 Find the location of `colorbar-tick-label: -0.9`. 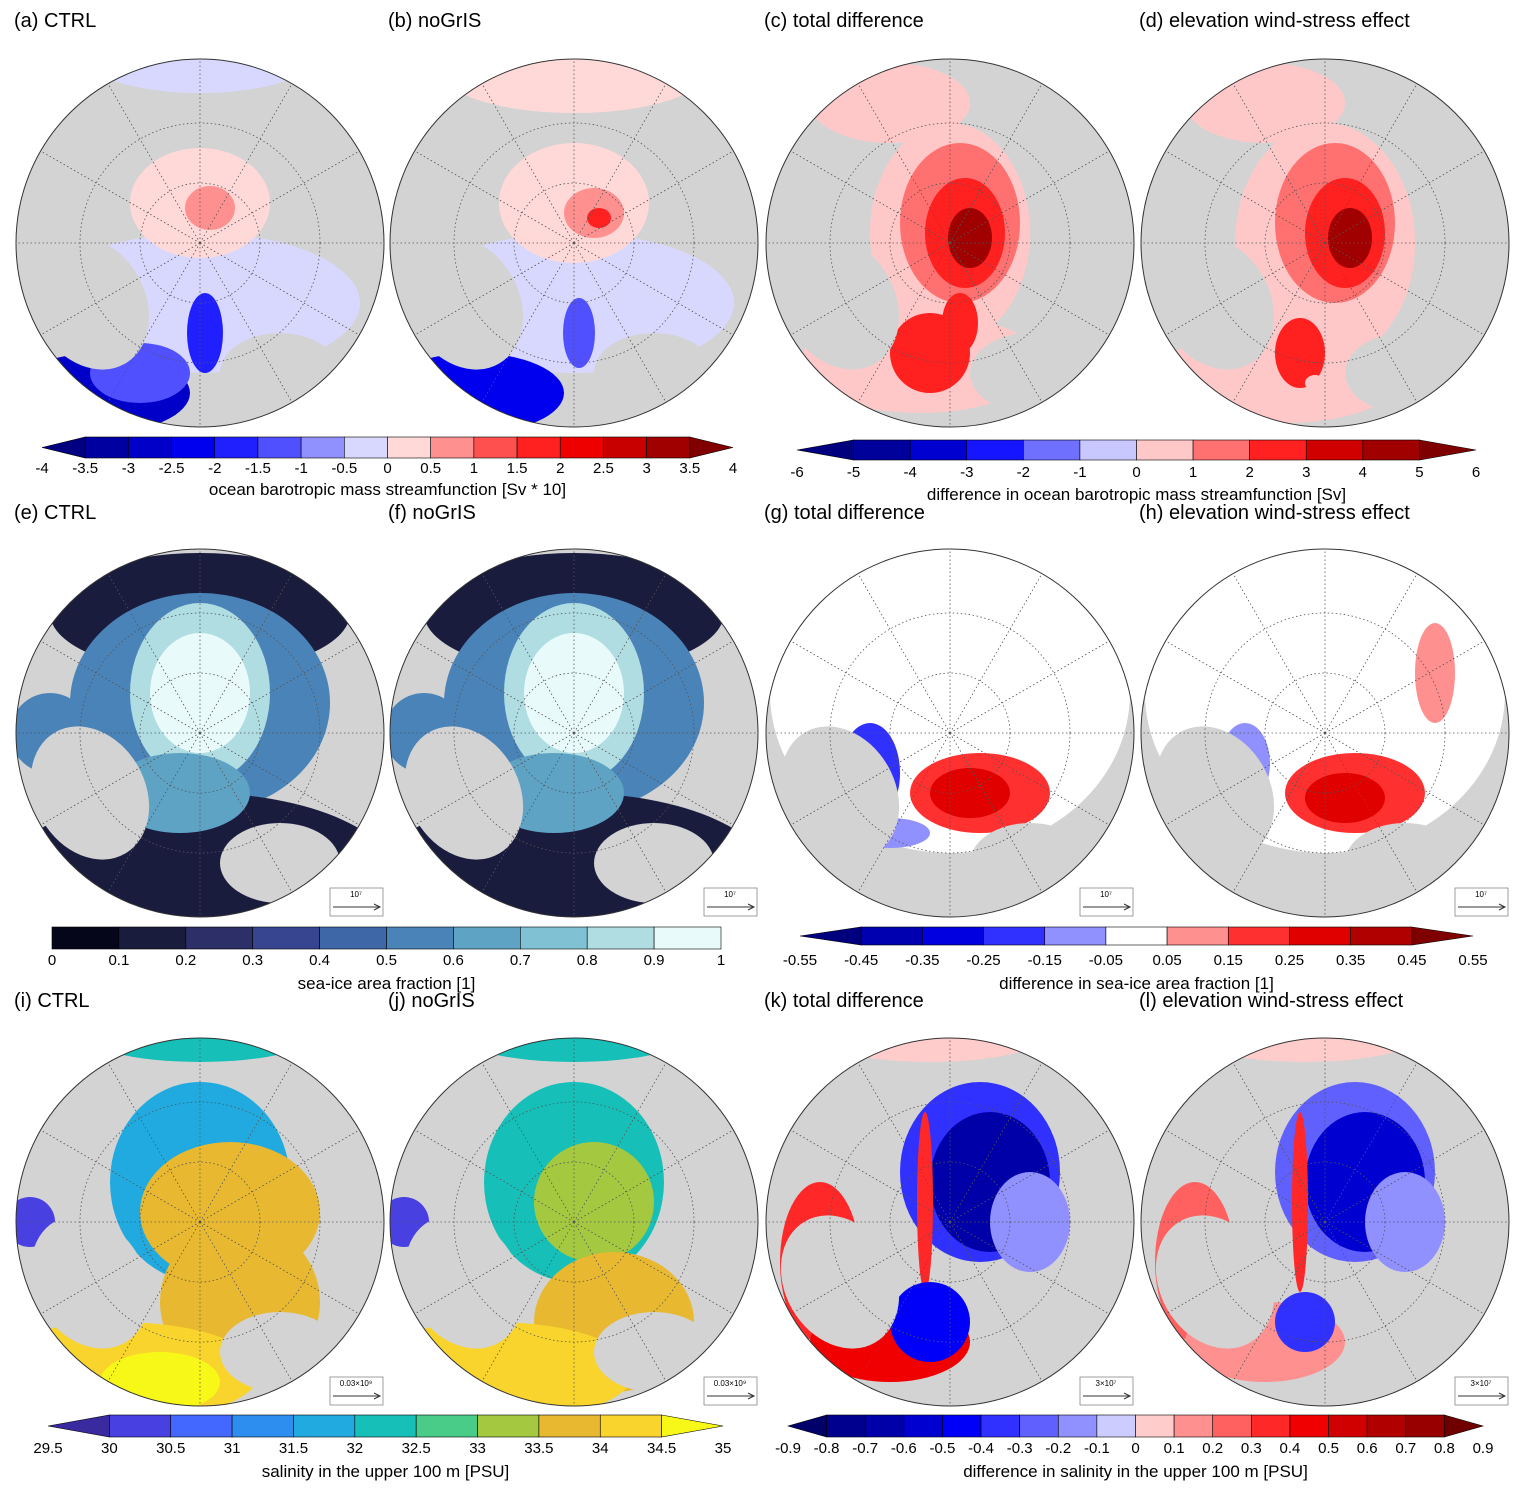

colorbar-tick-label: -0.9 is located at coordinates (788, 1448).